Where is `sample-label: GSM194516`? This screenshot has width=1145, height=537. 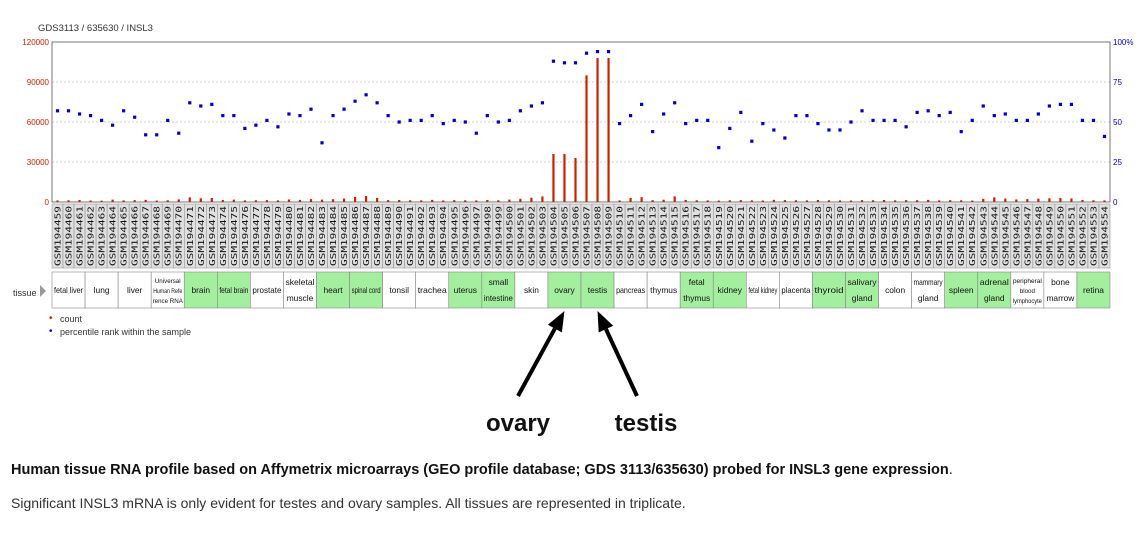 sample-label: GSM194516 is located at coordinates (686, 236).